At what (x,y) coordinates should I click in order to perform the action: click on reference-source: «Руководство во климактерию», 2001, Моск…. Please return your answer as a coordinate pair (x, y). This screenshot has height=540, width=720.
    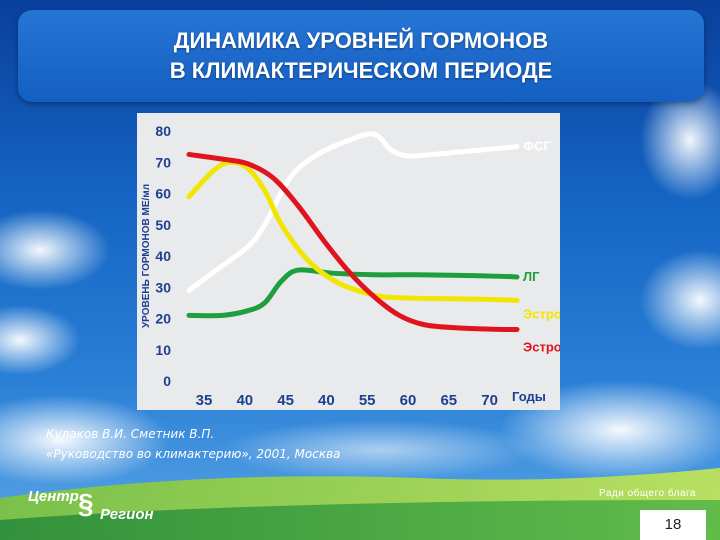
    Looking at the image, I should click on (193, 454).